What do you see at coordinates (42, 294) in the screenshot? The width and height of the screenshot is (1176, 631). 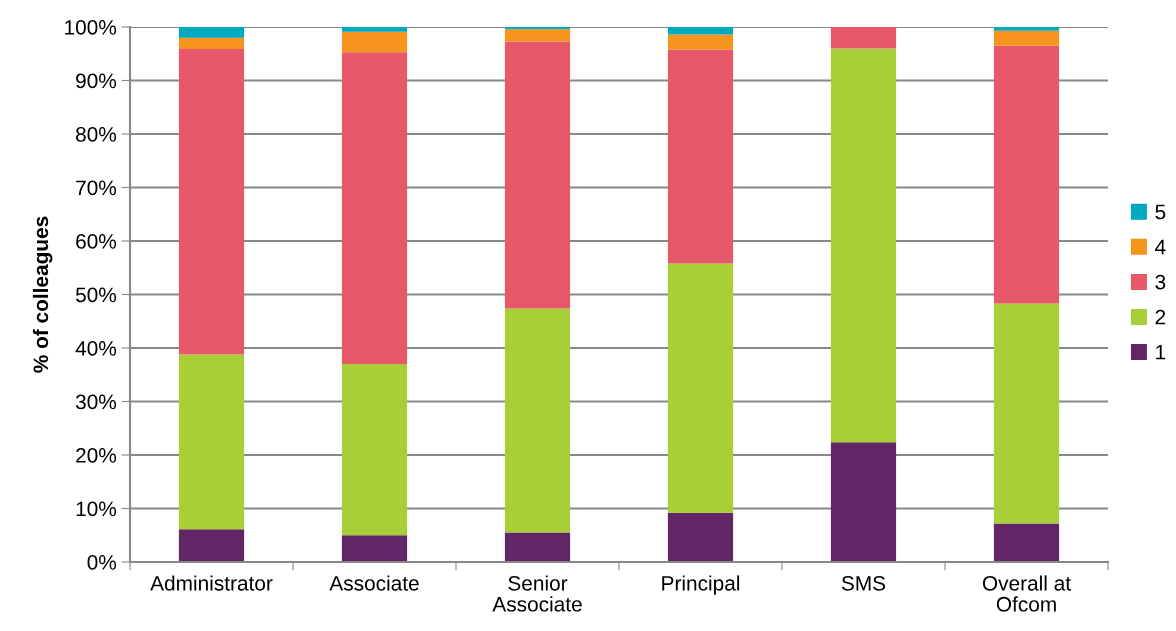 I see `y-axis-title: % of colleagues` at bounding box center [42, 294].